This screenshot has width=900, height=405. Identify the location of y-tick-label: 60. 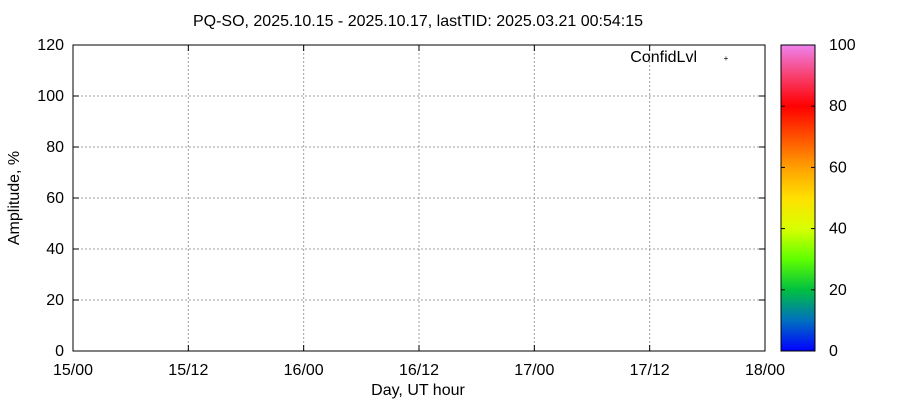
(55, 198).